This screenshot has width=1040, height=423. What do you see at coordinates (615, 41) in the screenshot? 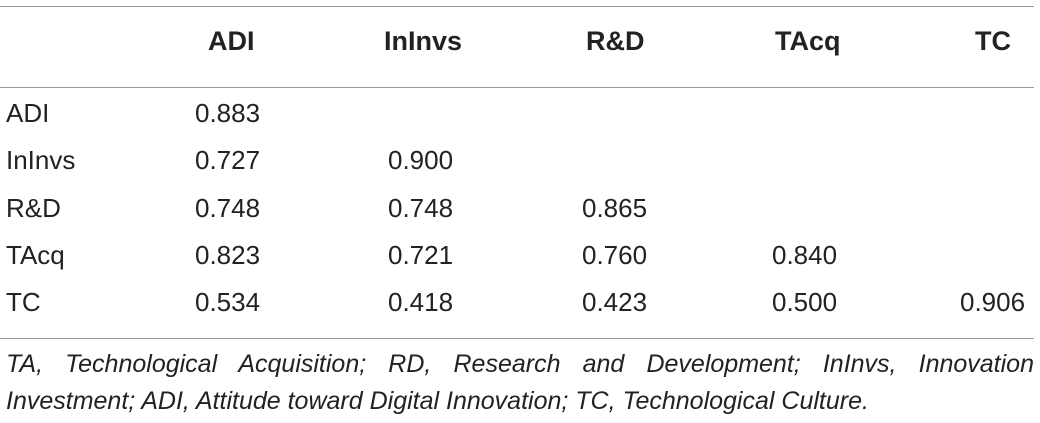
I see `column-header-rd: R&D` at bounding box center [615, 41].